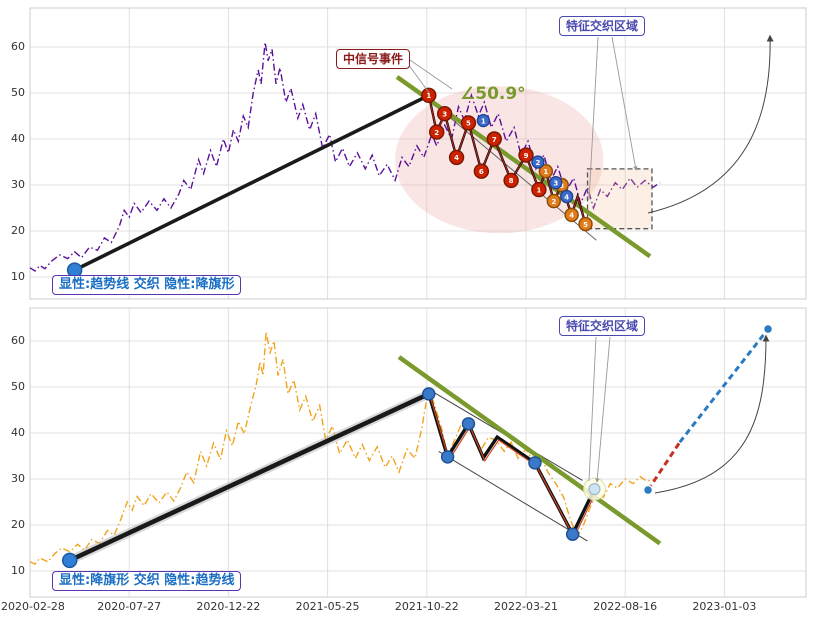 The image size is (813, 617). I want to click on wave-marker-red-label: 6, so click(481, 172).